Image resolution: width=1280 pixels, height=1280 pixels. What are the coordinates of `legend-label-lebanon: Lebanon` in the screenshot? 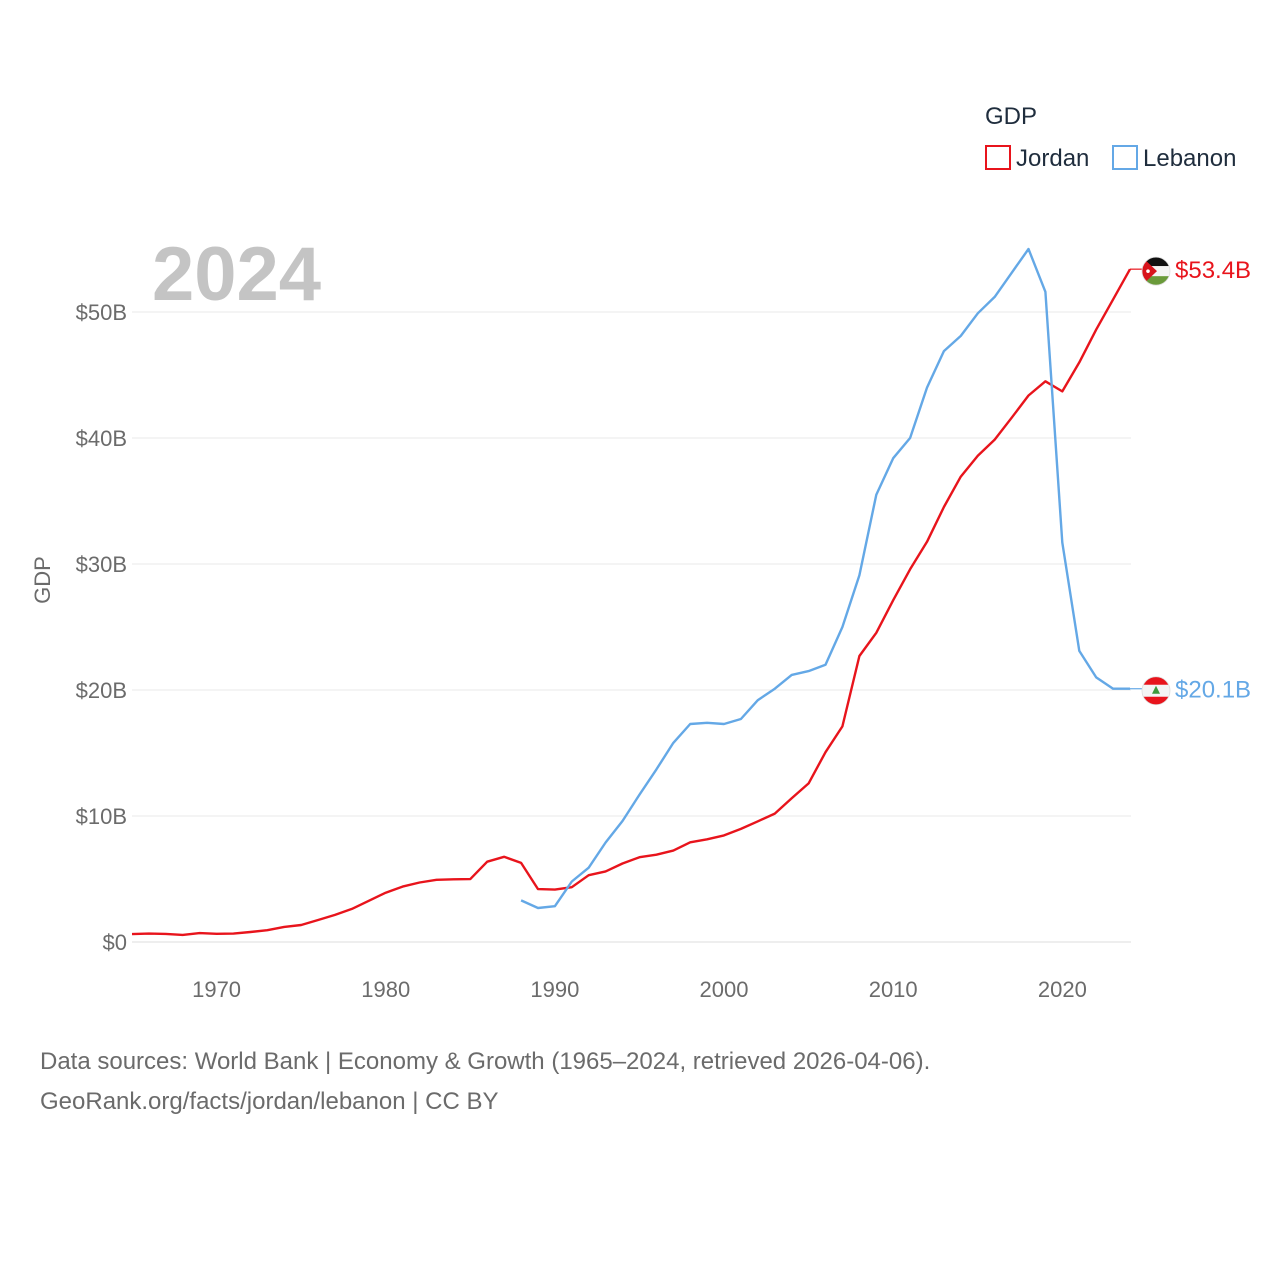 It's located at (1189, 158).